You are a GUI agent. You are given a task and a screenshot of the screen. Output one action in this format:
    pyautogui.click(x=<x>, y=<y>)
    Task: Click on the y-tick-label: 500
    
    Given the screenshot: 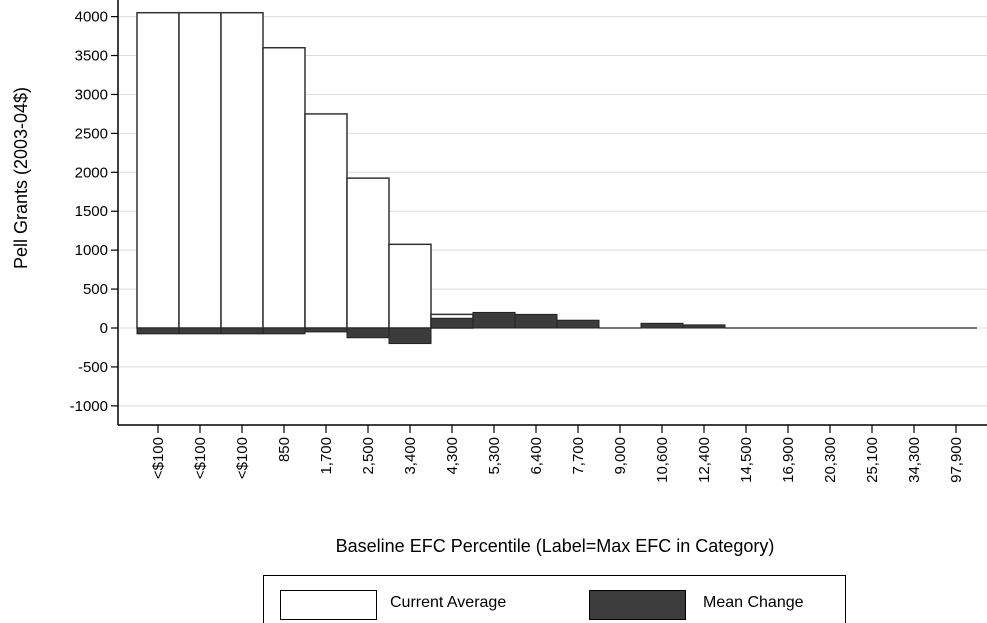 What is the action you would take?
    pyautogui.click(x=95, y=289)
    